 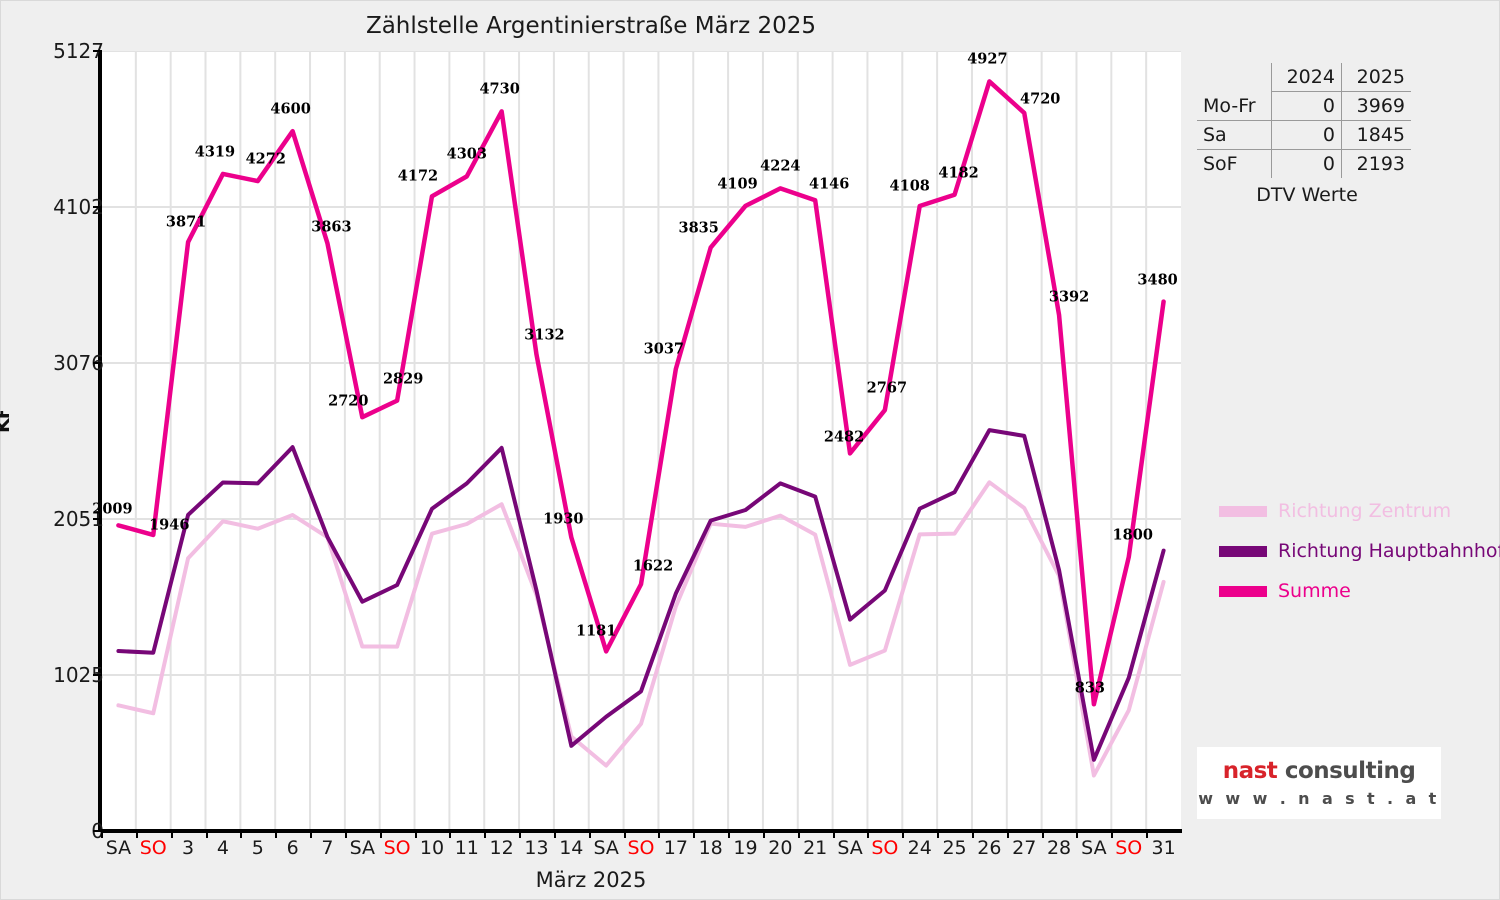 What do you see at coordinates (403, 379) in the screenshot?
I see `data-label-summe-8: 2829` at bounding box center [403, 379].